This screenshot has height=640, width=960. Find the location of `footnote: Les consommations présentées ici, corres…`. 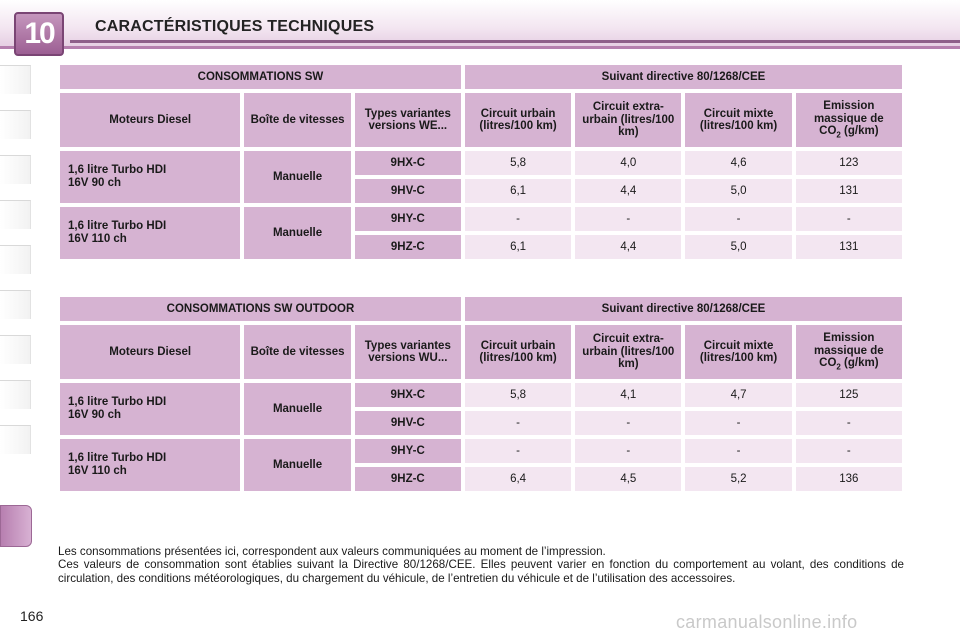

footnote: Les consommations présentées ici, corres… is located at coordinates (481, 565).